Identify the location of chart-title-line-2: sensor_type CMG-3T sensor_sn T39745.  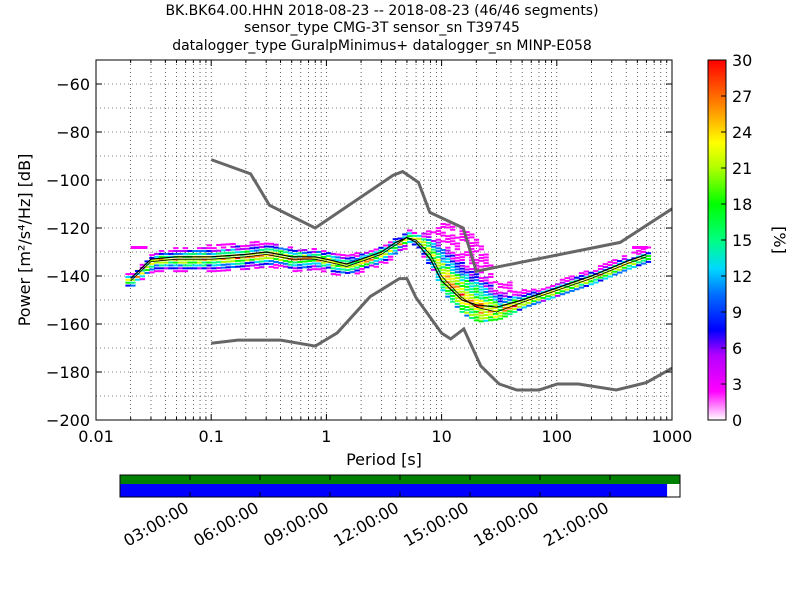
(382, 28).